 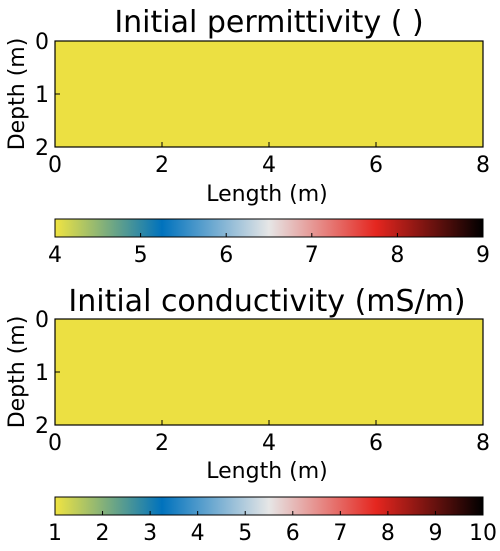 I want to click on permittivity-colorbar-gradient, so click(x=269, y=228).